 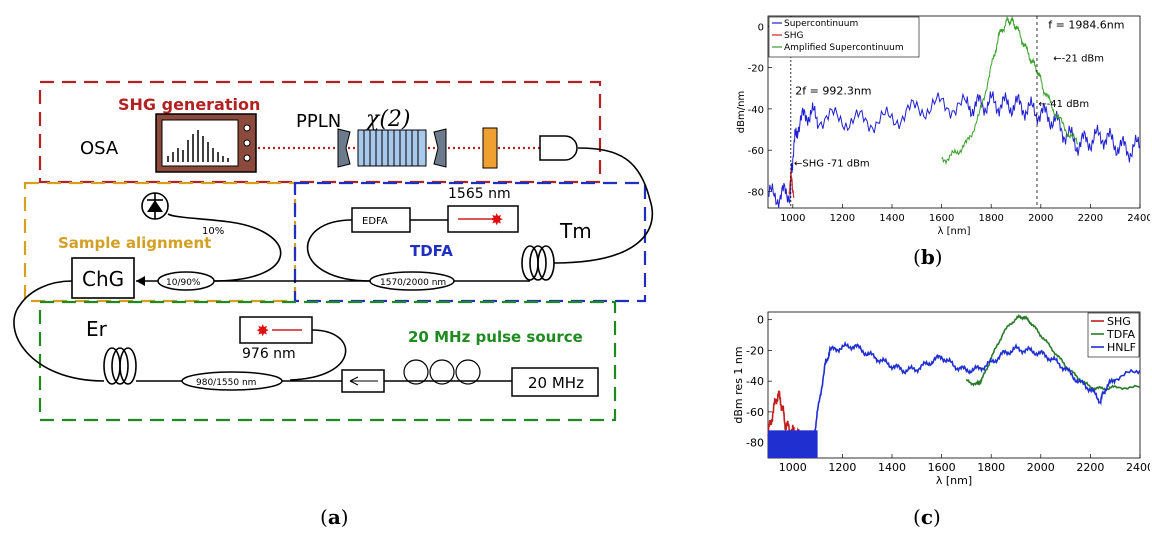 What do you see at coordinates (928, 257) in the screenshot?
I see `caption-b: (b)` at bounding box center [928, 257].